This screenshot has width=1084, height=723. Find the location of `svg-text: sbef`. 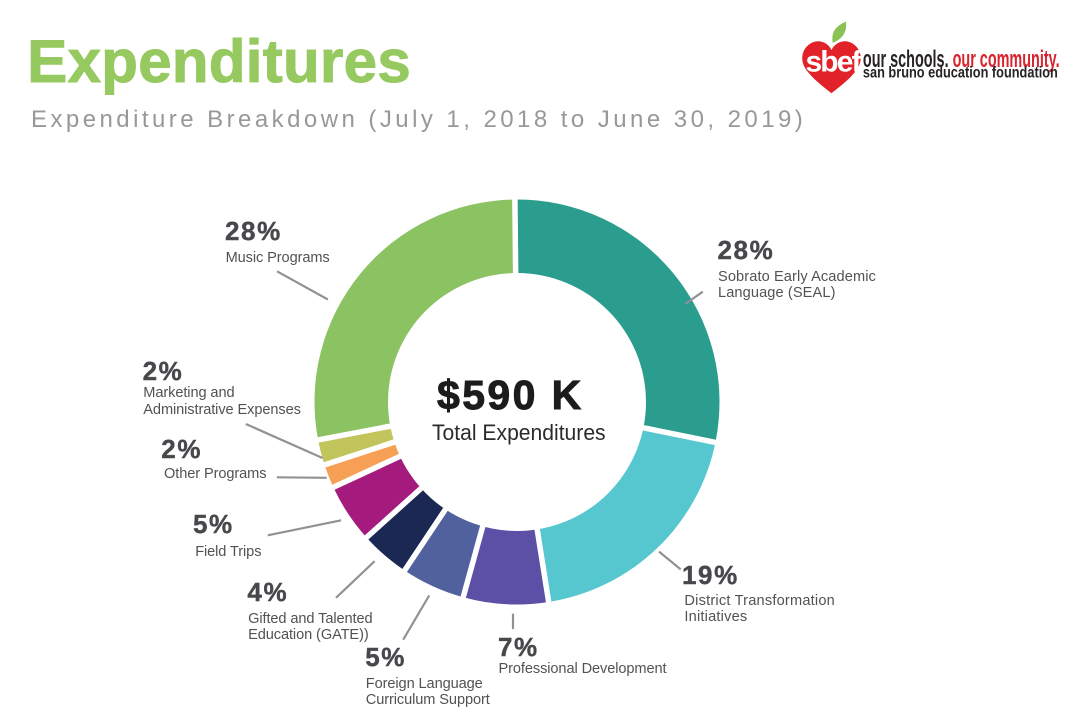

svg-text: sbef is located at coordinates (834, 62).